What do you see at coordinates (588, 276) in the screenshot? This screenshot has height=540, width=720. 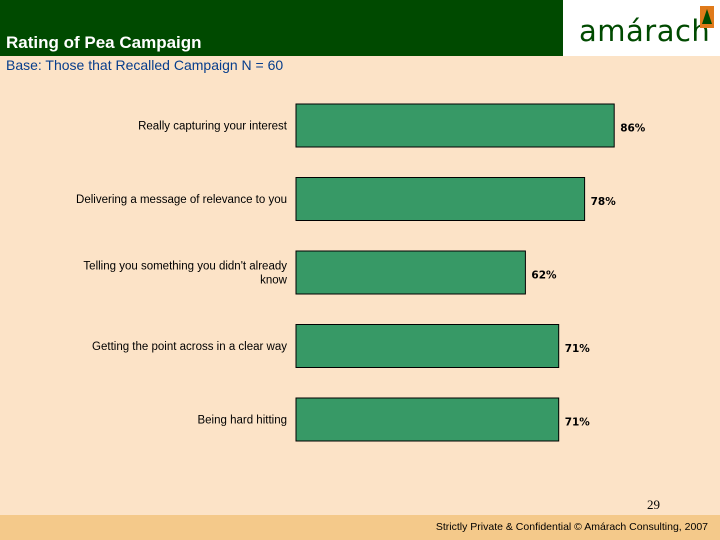 I see `chart-value-labels: 86% 78% 62% 71% 71%` at bounding box center [588, 276].